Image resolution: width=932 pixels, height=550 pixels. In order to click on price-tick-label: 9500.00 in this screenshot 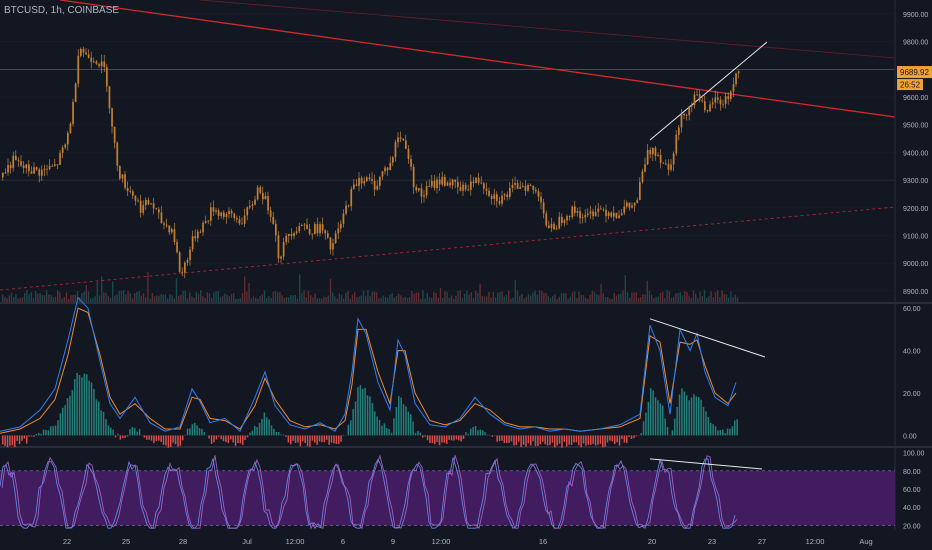, I will do `click(915, 126)`.